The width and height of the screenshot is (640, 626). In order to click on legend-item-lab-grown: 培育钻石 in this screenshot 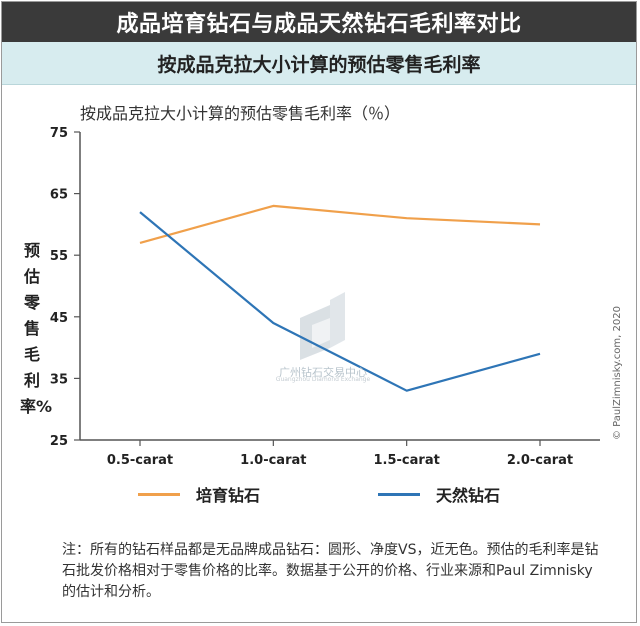, I will do `click(199, 494)`.